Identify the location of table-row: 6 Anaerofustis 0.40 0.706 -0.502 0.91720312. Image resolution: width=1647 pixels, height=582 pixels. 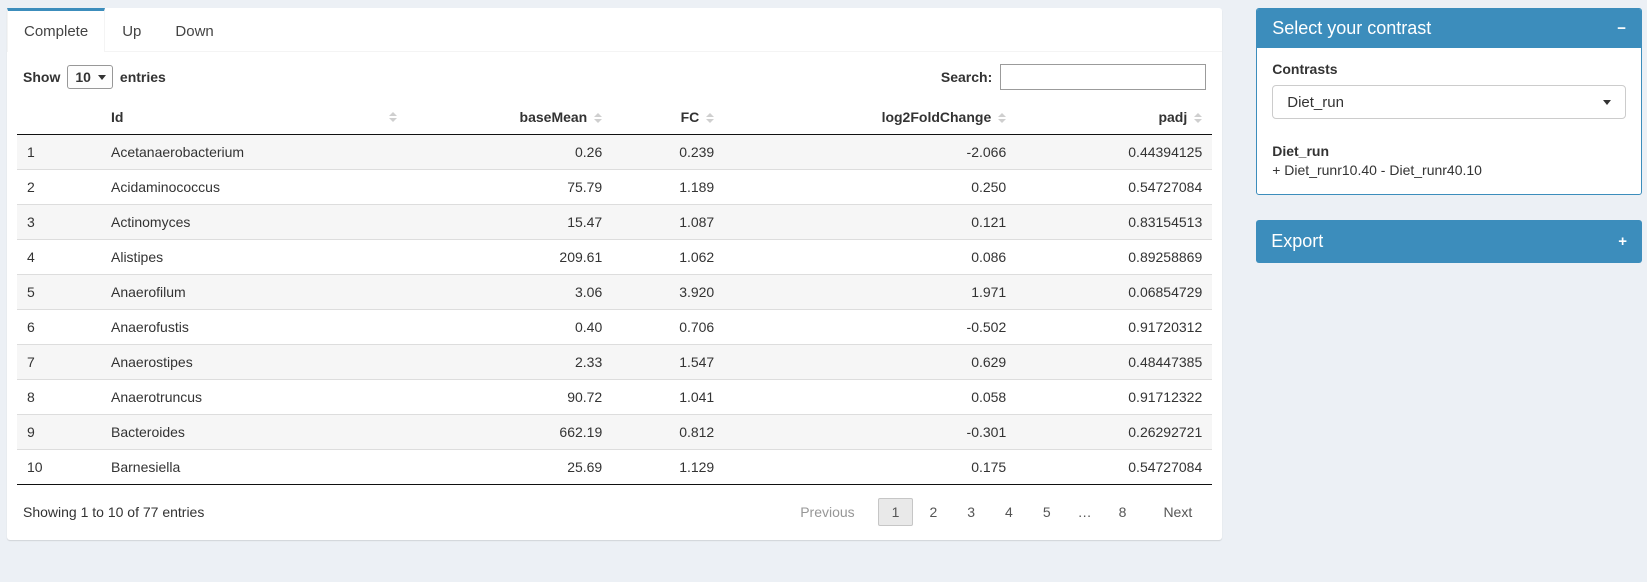
(615, 327).